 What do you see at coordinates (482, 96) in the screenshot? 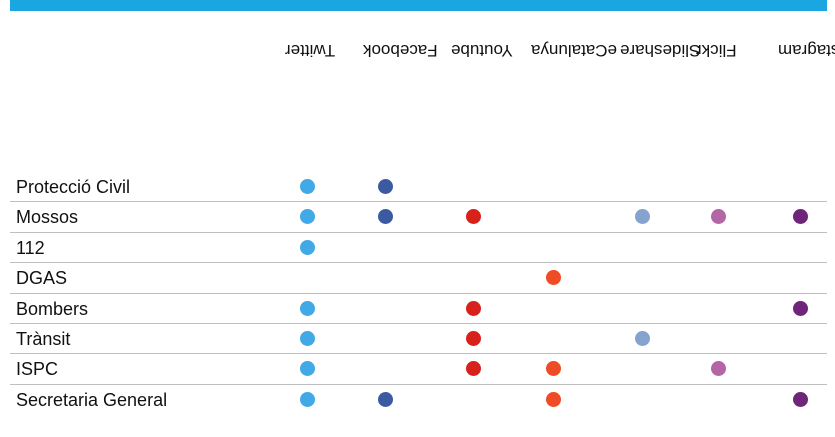
I see `column-header-youtube: Youtube` at bounding box center [482, 96].